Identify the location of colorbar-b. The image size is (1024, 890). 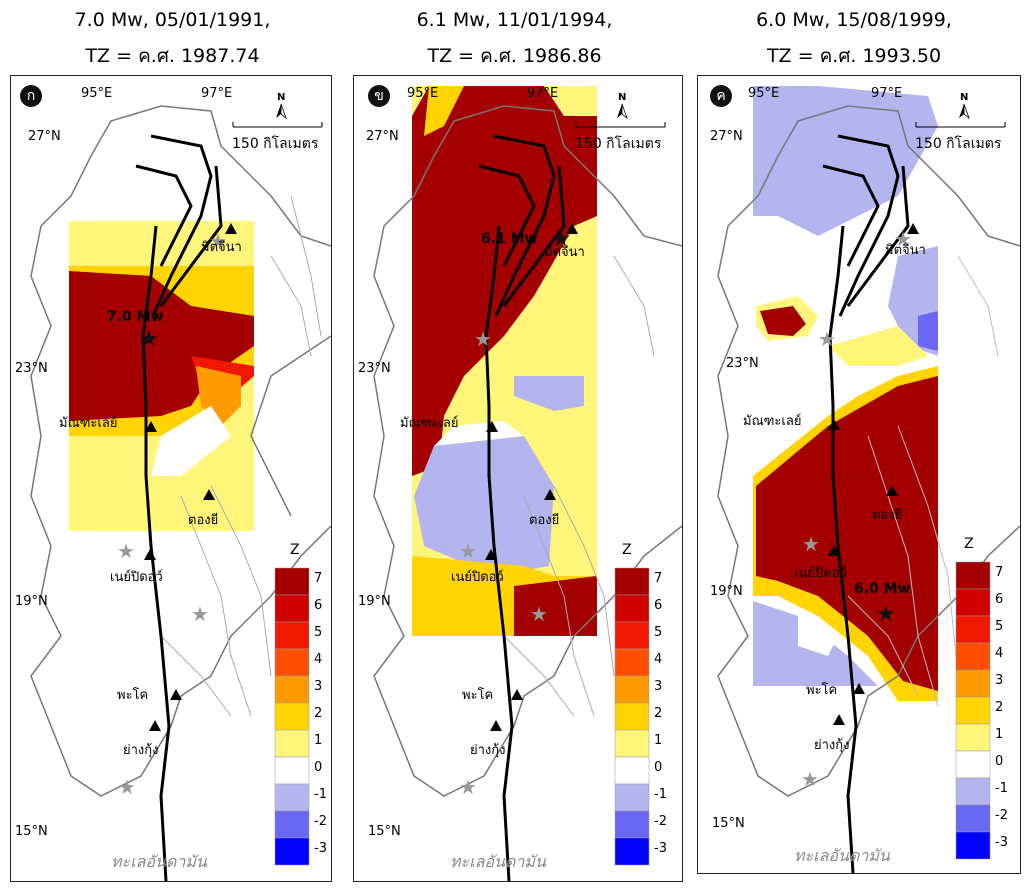
(632, 716).